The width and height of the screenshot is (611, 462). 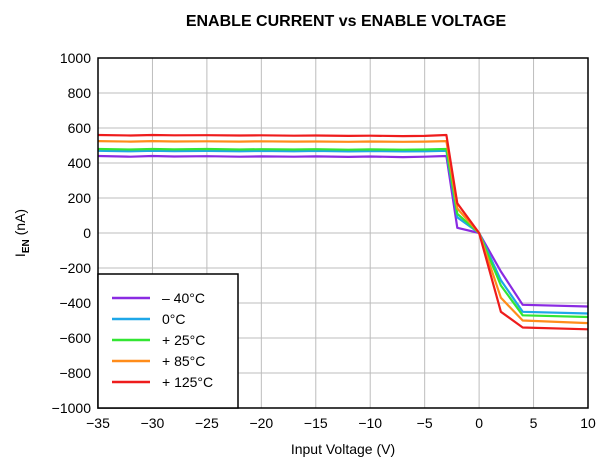 What do you see at coordinates (187, 382) in the screenshot?
I see `legend-label: + 125°C` at bounding box center [187, 382].